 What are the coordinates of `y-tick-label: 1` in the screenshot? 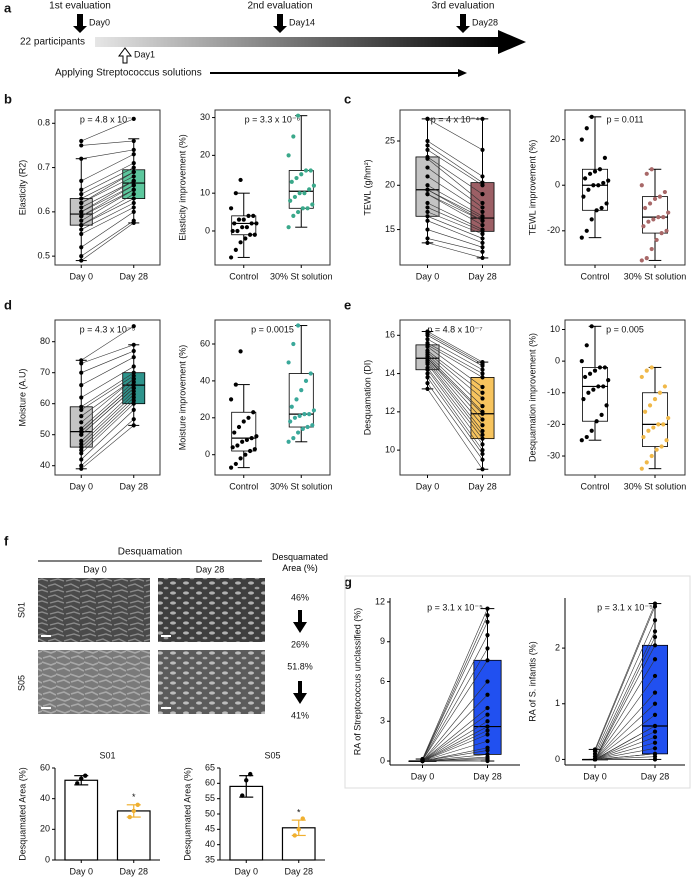 It's located at (557, 703).